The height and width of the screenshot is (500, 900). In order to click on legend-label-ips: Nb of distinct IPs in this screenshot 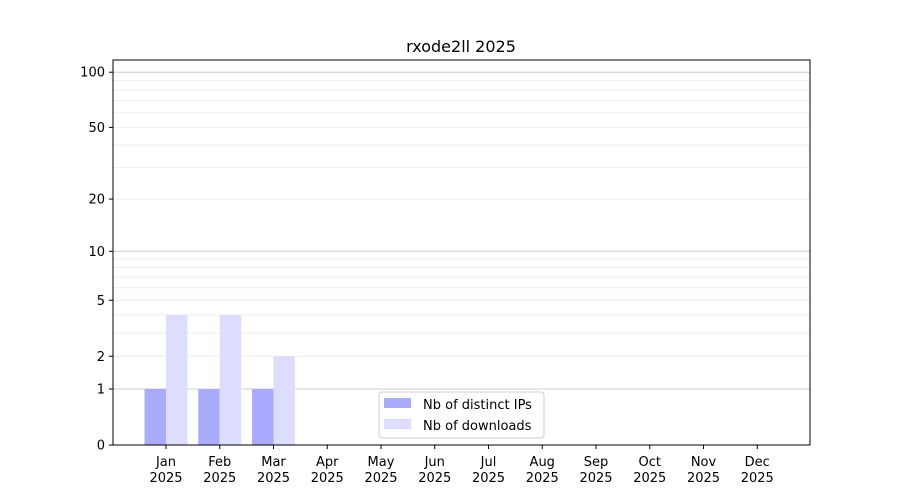, I will do `click(477, 405)`.